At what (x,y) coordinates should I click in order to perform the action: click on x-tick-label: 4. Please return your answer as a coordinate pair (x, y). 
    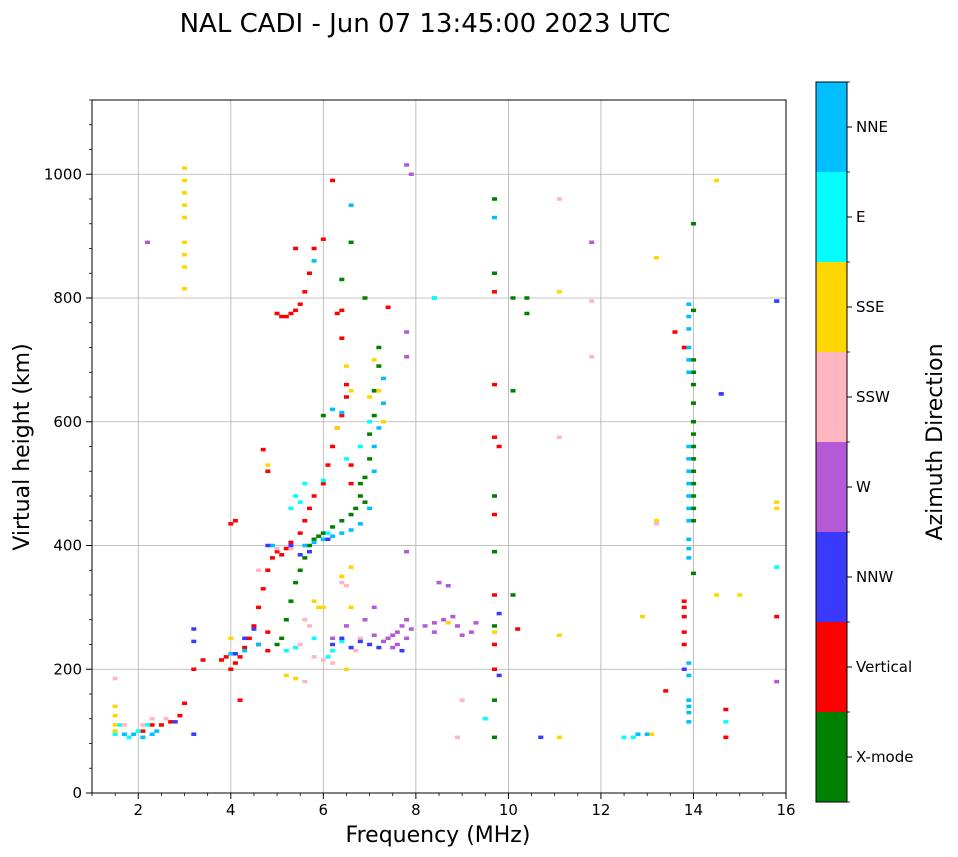
    Looking at the image, I should click on (231, 810).